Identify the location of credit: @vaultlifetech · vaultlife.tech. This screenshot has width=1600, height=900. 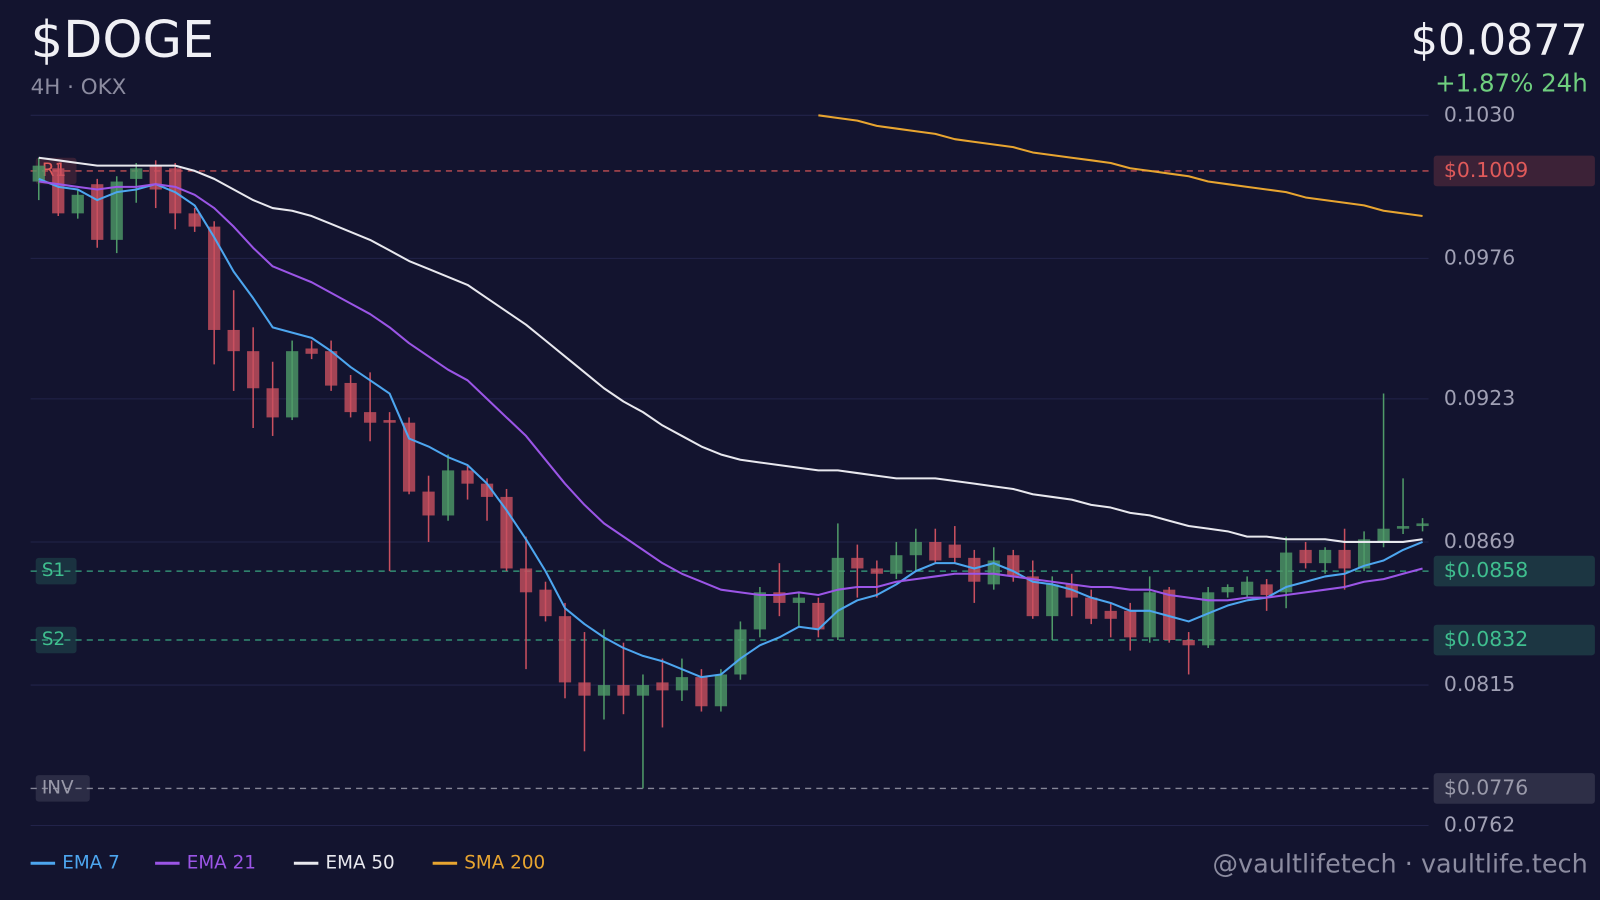
(1399, 864).